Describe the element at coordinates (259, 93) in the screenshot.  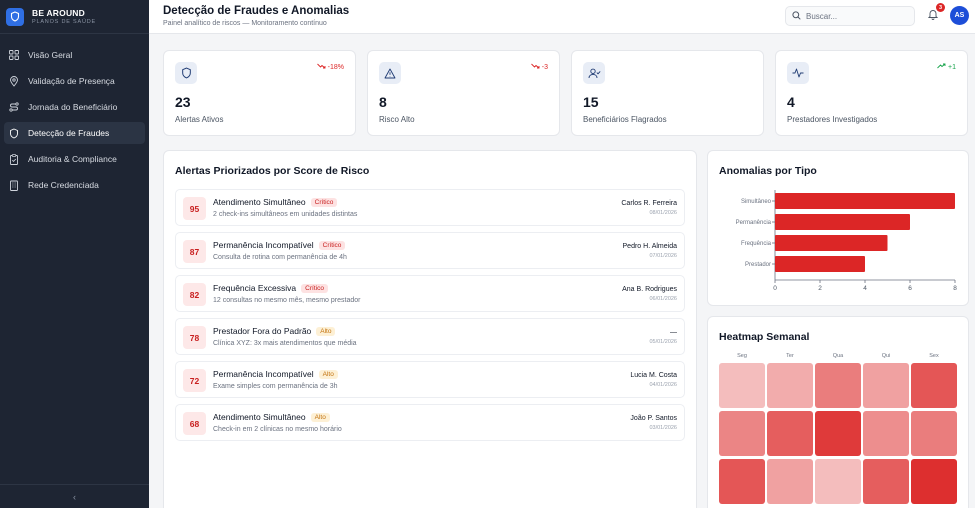
I see `stat-card-alertas-ativos: -18% 23 Alertas Ativos` at that location.